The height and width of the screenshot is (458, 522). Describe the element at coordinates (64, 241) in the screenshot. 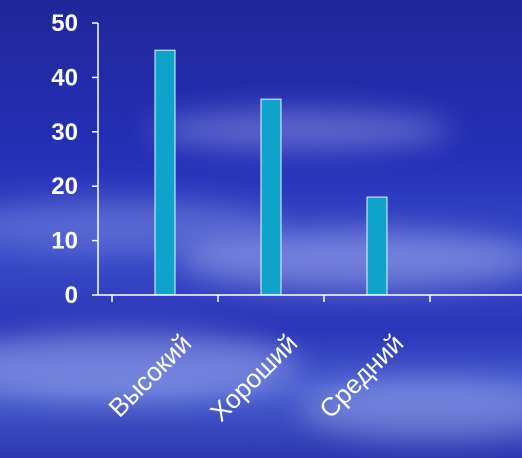

I see `y-tick-label: 10` at that location.